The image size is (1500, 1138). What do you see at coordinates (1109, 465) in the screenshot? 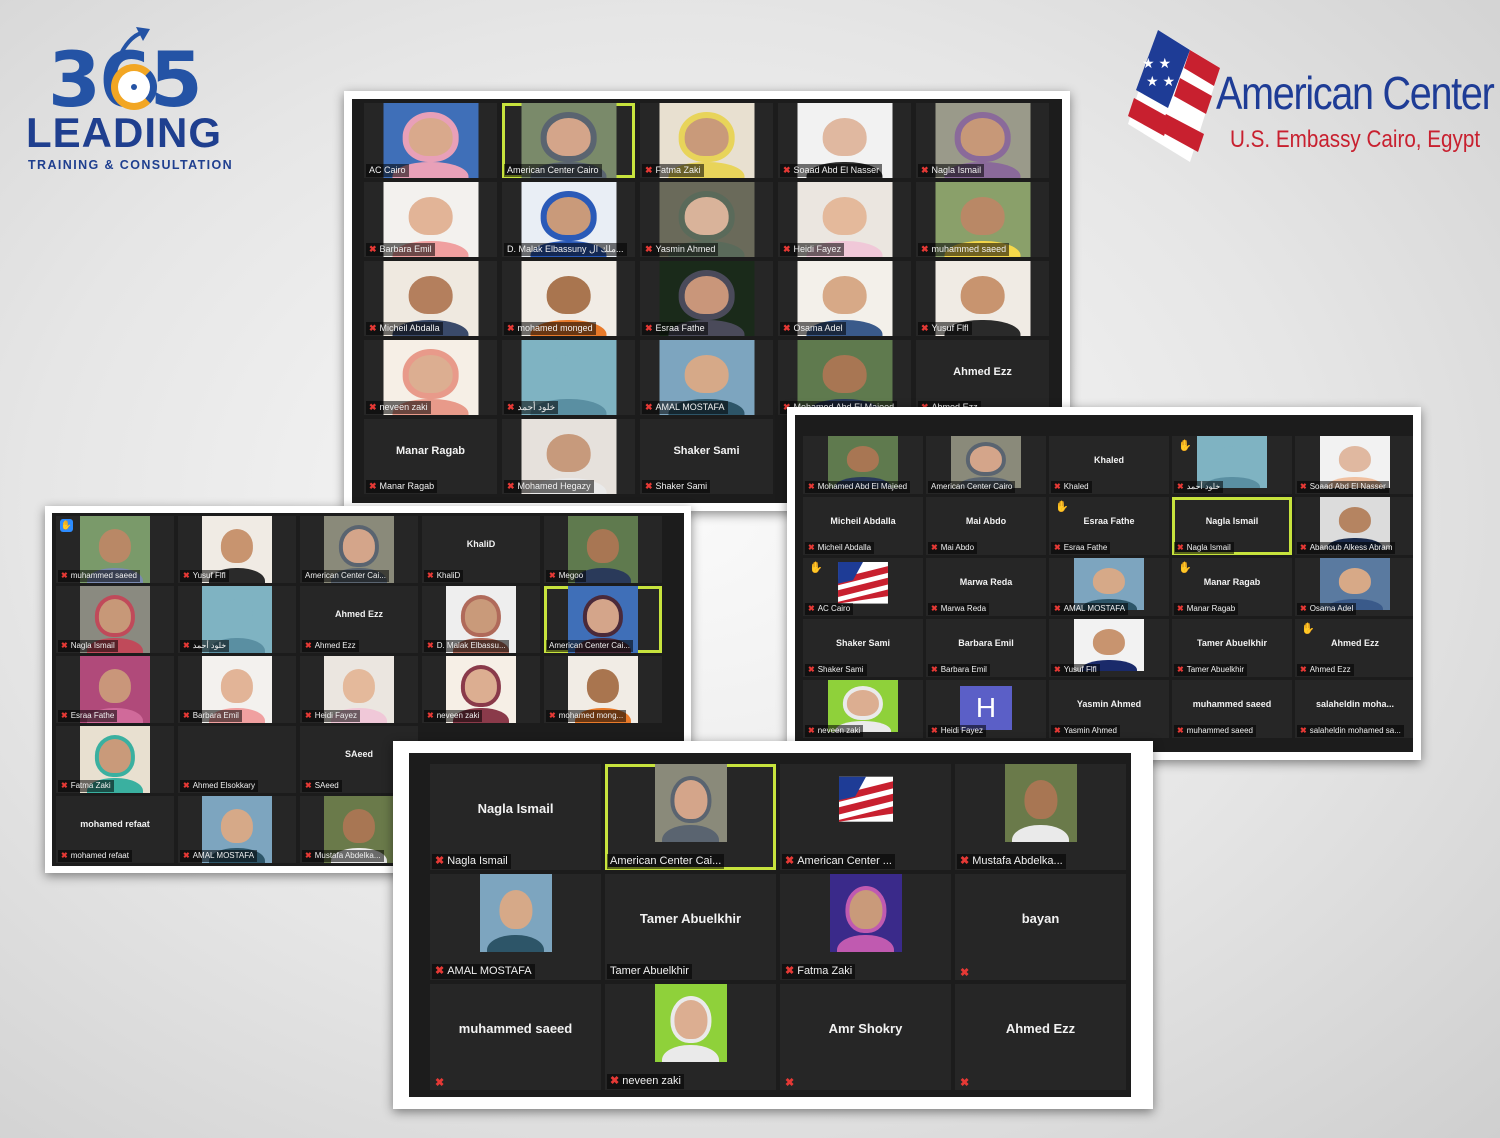
I see `participant-tile: Khaled Khaled` at bounding box center [1109, 465].